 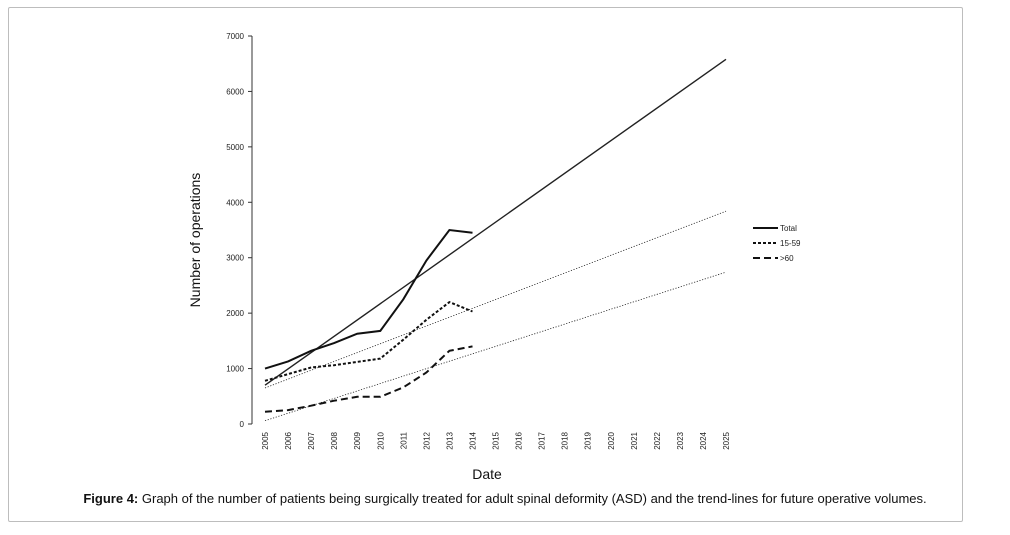 What do you see at coordinates (611, 440) in the screenshot?
I see `x-tick-label: 2020` at bounding box center [611, 440].